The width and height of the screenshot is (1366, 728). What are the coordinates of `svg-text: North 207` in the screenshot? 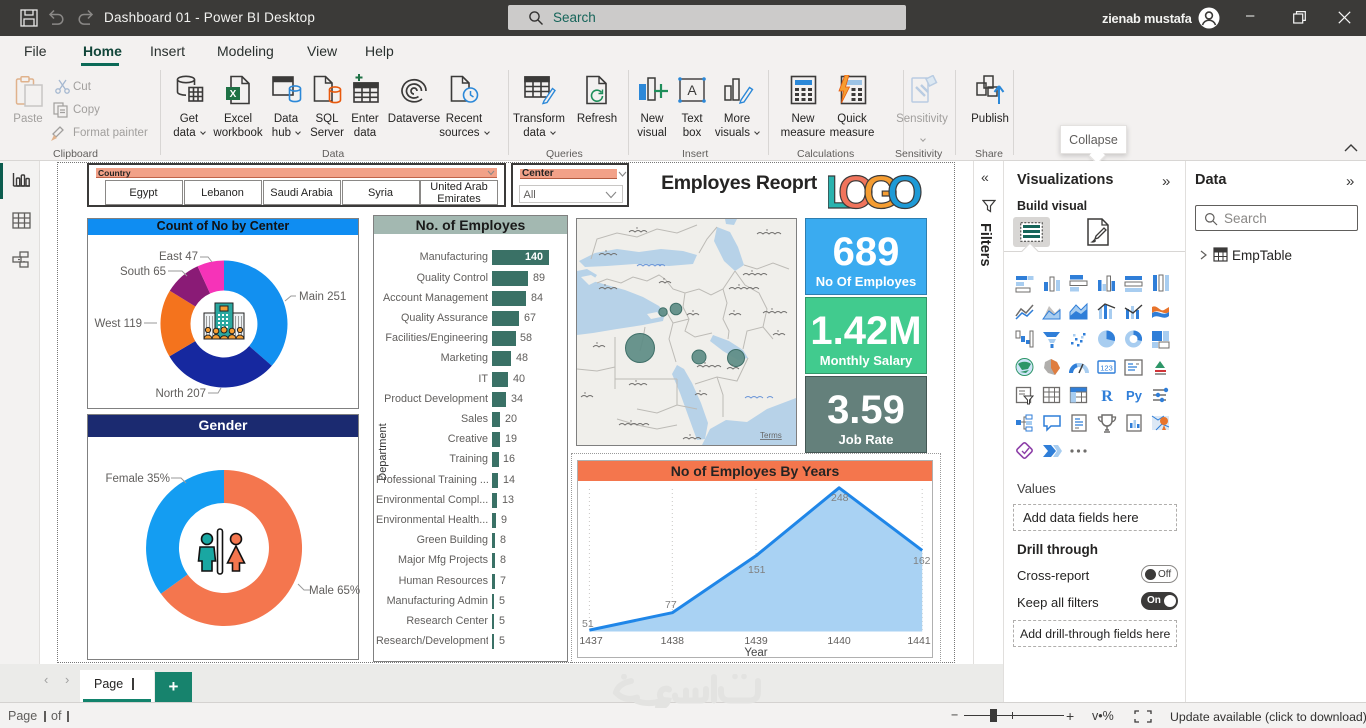 It's located at (180, 394).